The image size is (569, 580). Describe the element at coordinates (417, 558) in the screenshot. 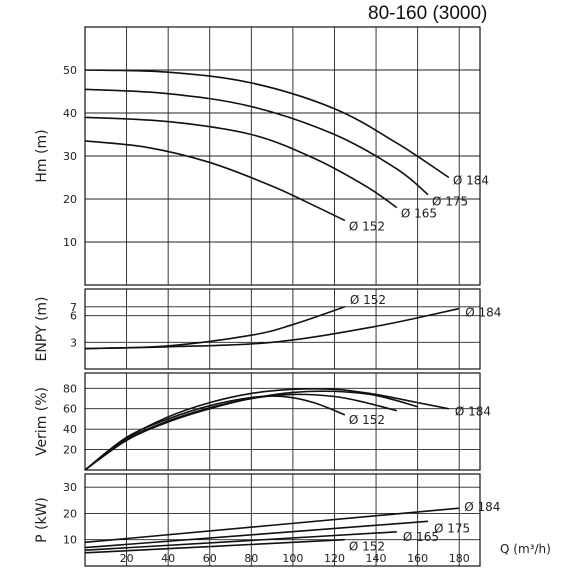

I see `x-tick-label-160: 160` at that location.